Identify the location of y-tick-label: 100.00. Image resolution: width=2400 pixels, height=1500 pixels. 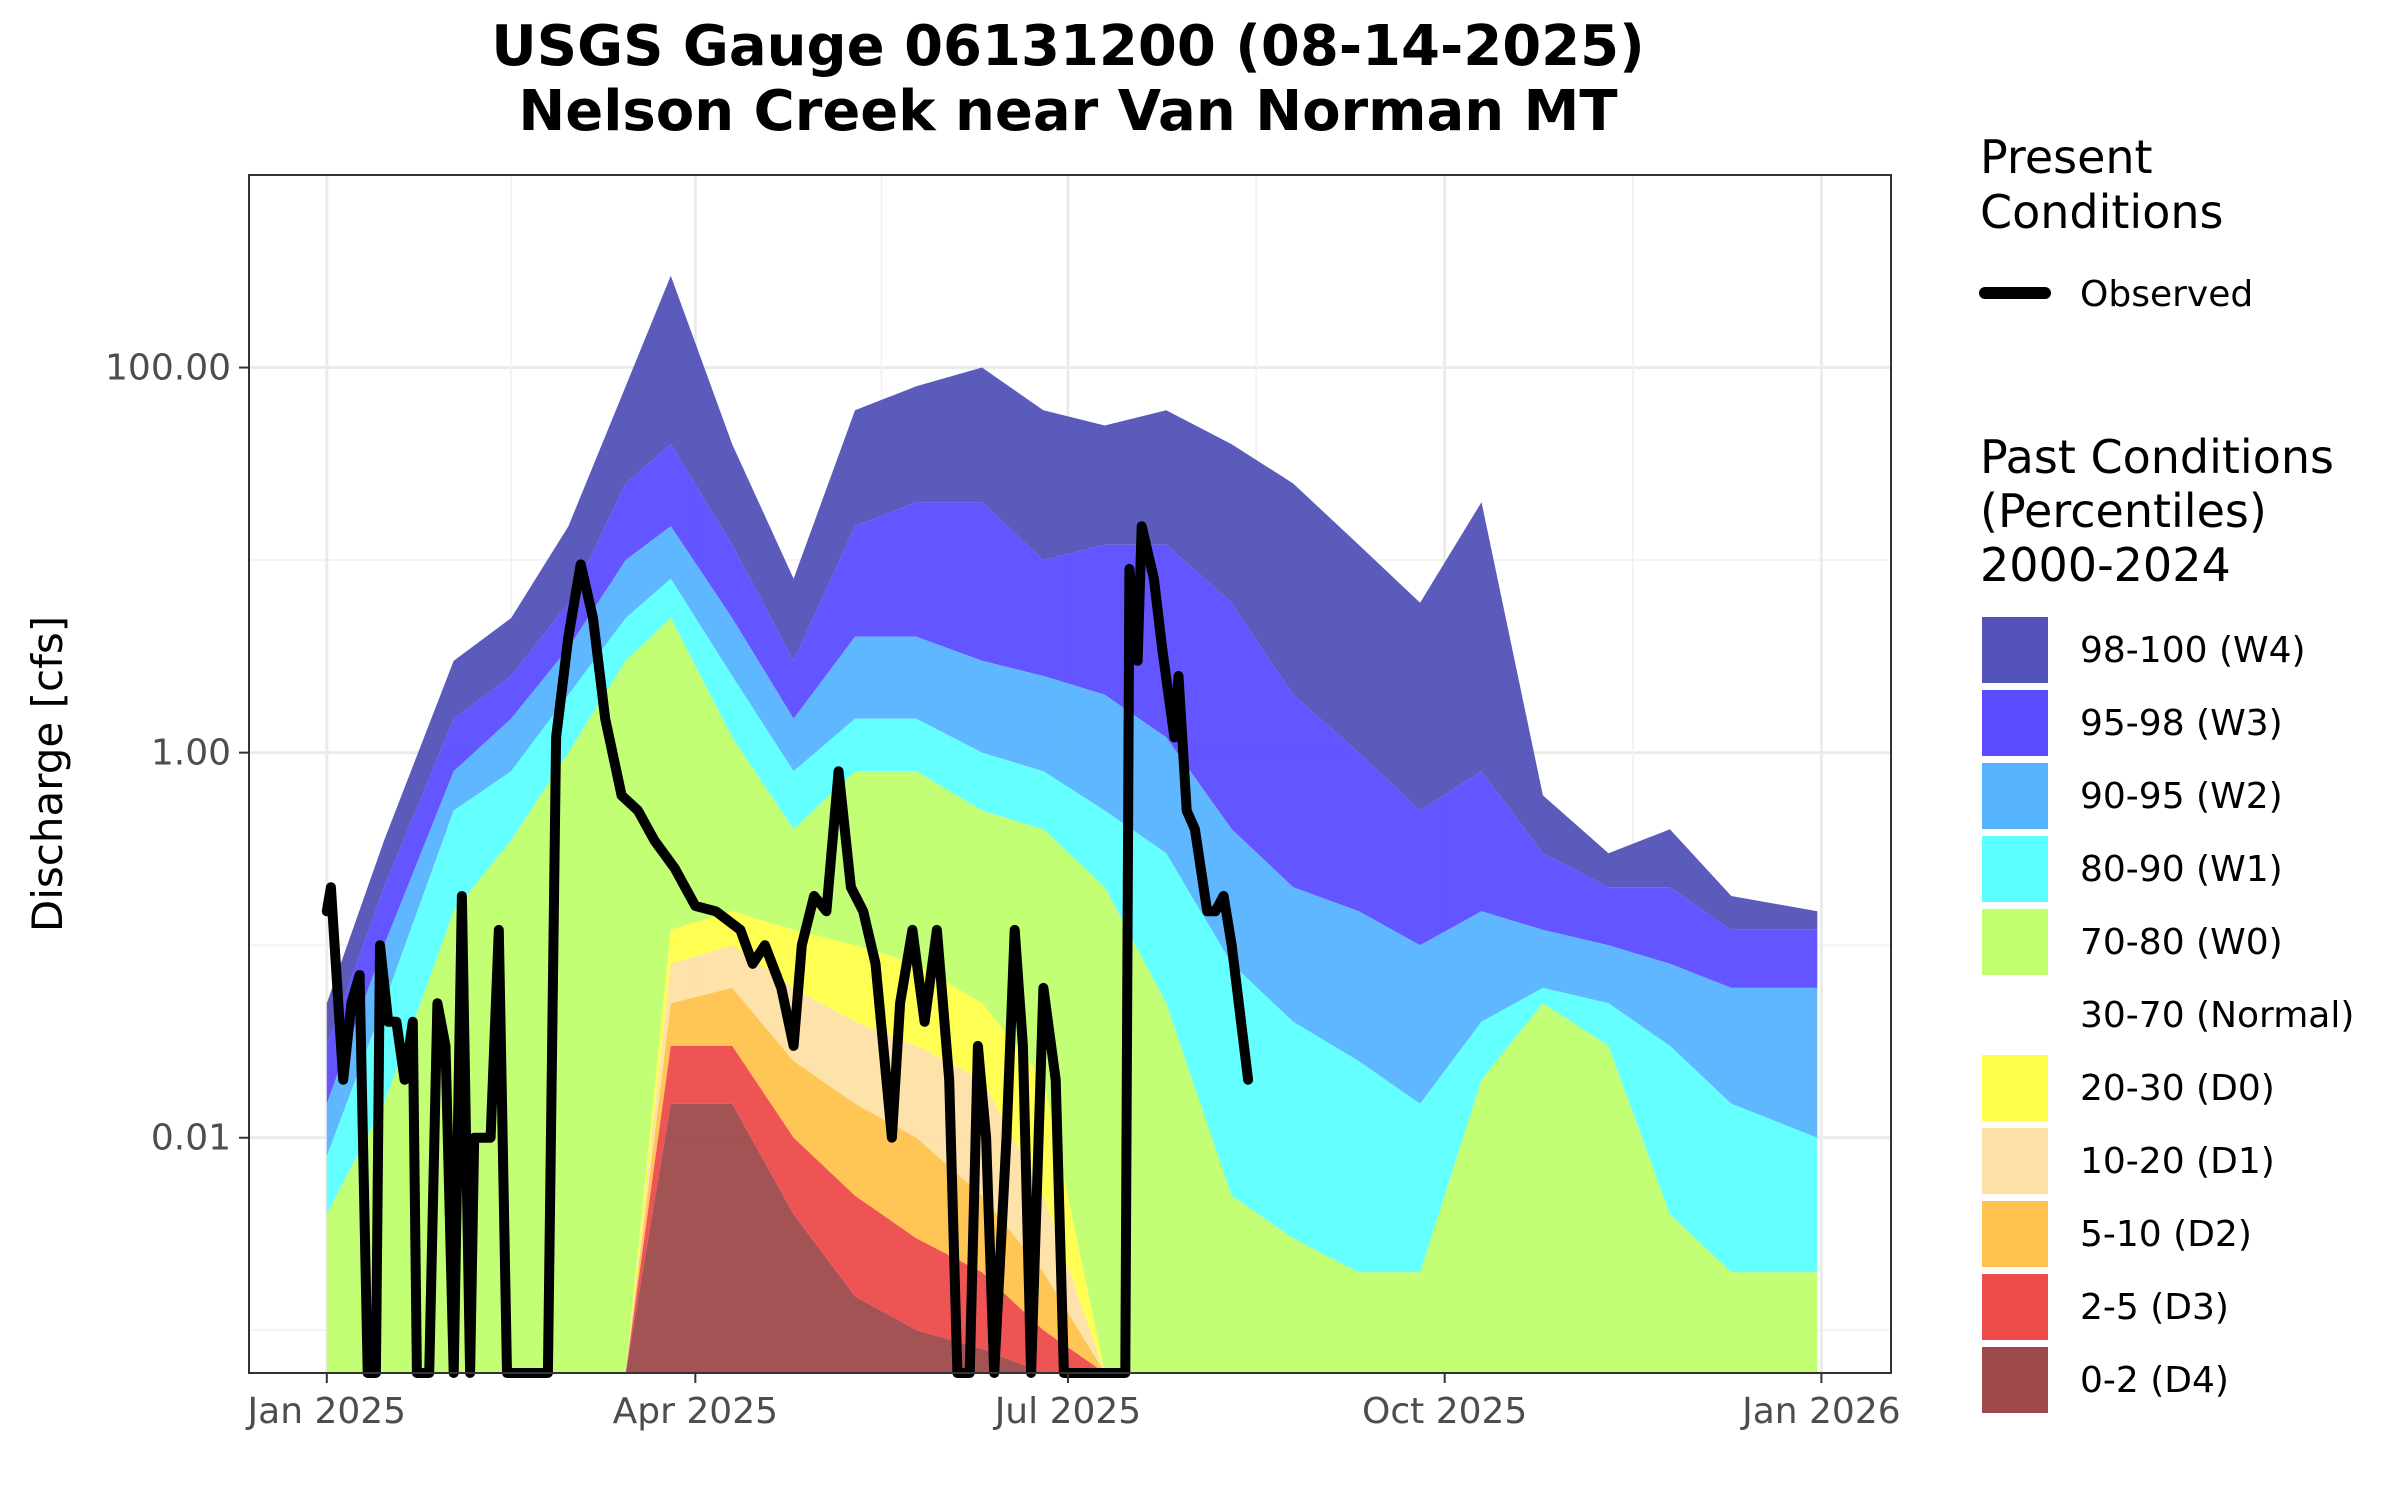
(168, 368).